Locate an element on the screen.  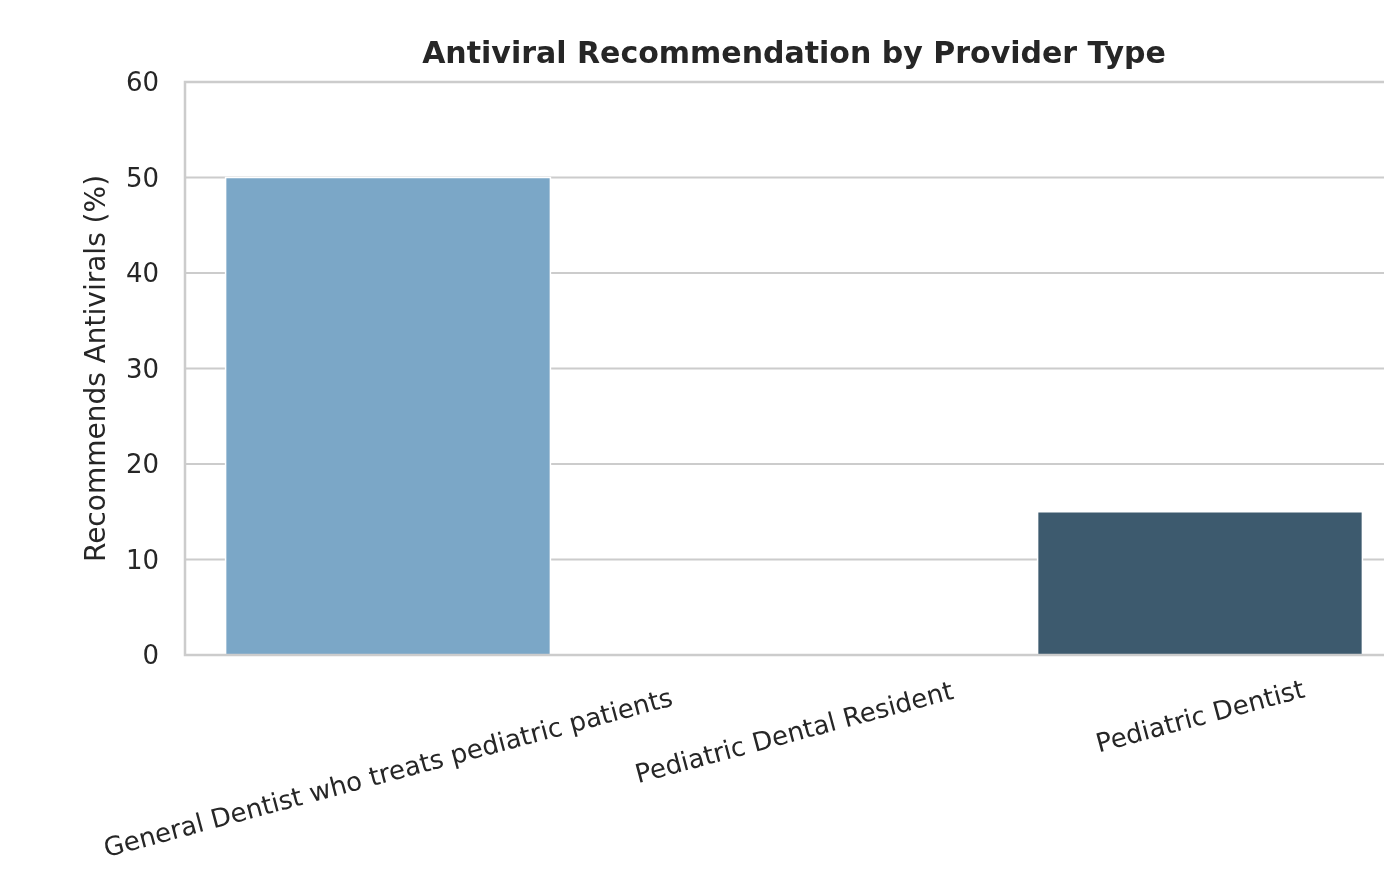
y-tick-label: 50 is located at coordinates (142, 177).